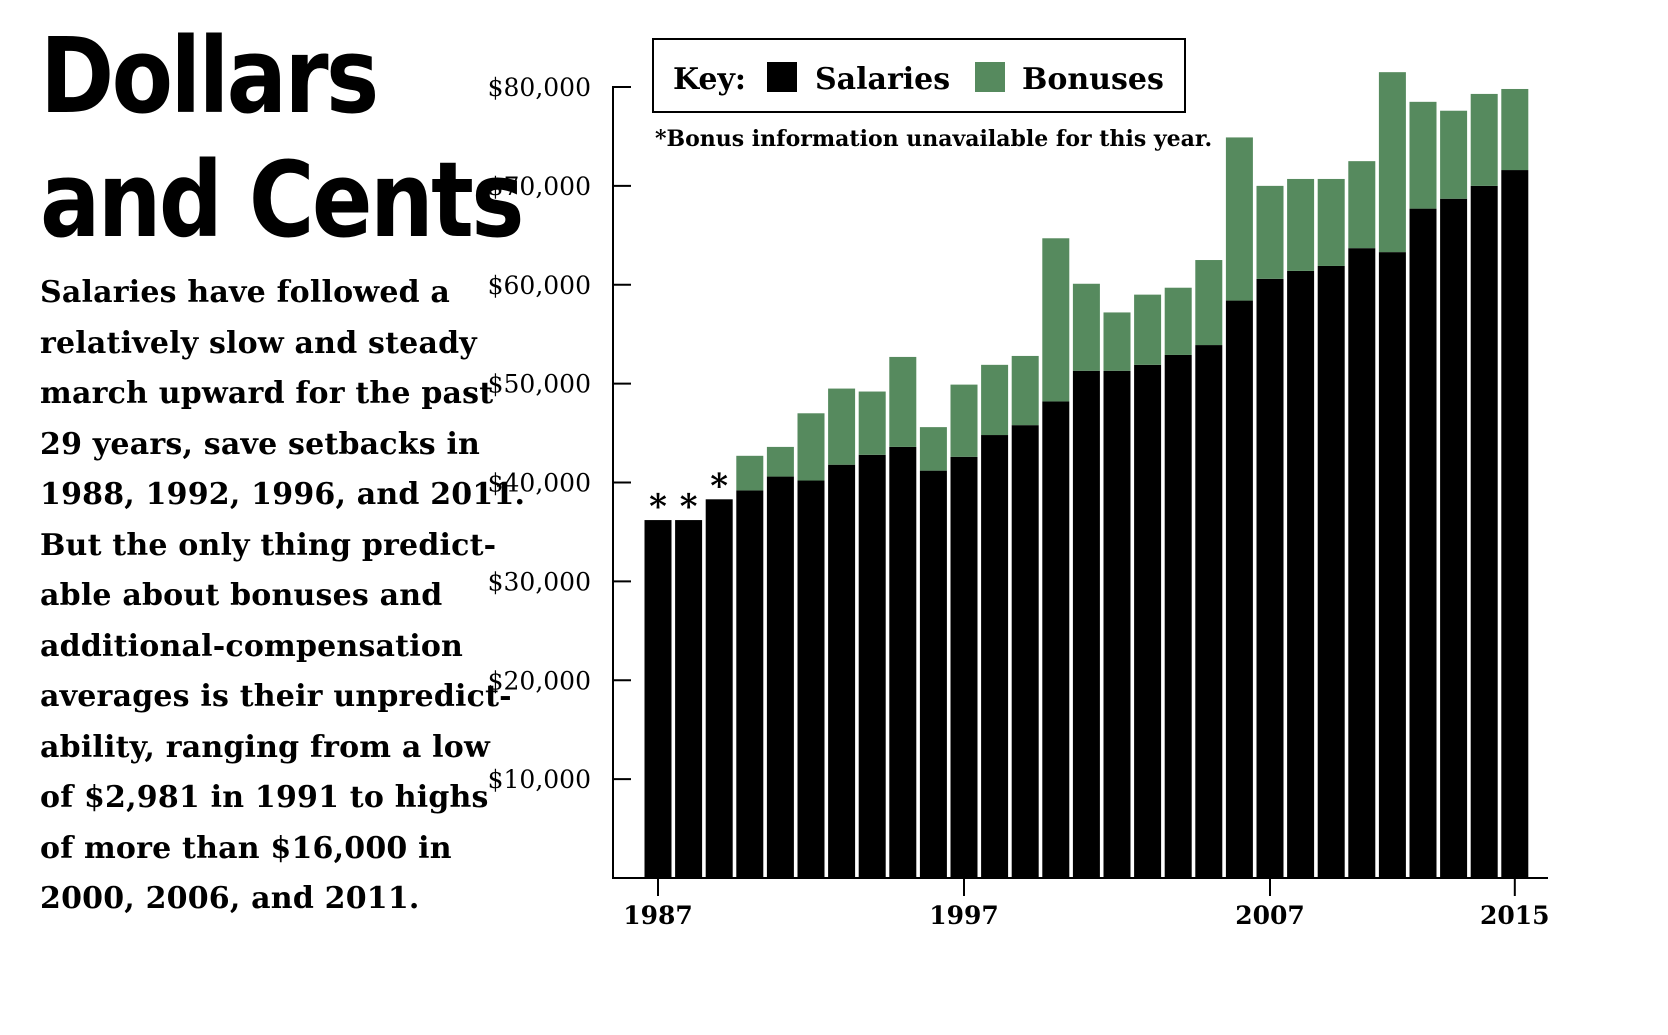  What do you see at coordinates (1301, 224) in the screenshot?
I see `bar-bonus-2008` at bounding box center [1301, 224].